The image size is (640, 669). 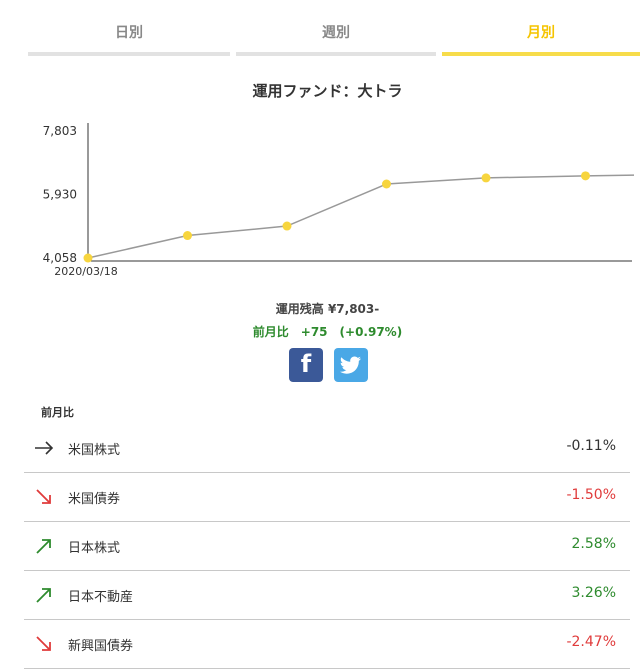 What do you see at coordinates (60, 131) in the screenshot?
I see `y-tick-label: 7,803` at bounding box center [60, 131].